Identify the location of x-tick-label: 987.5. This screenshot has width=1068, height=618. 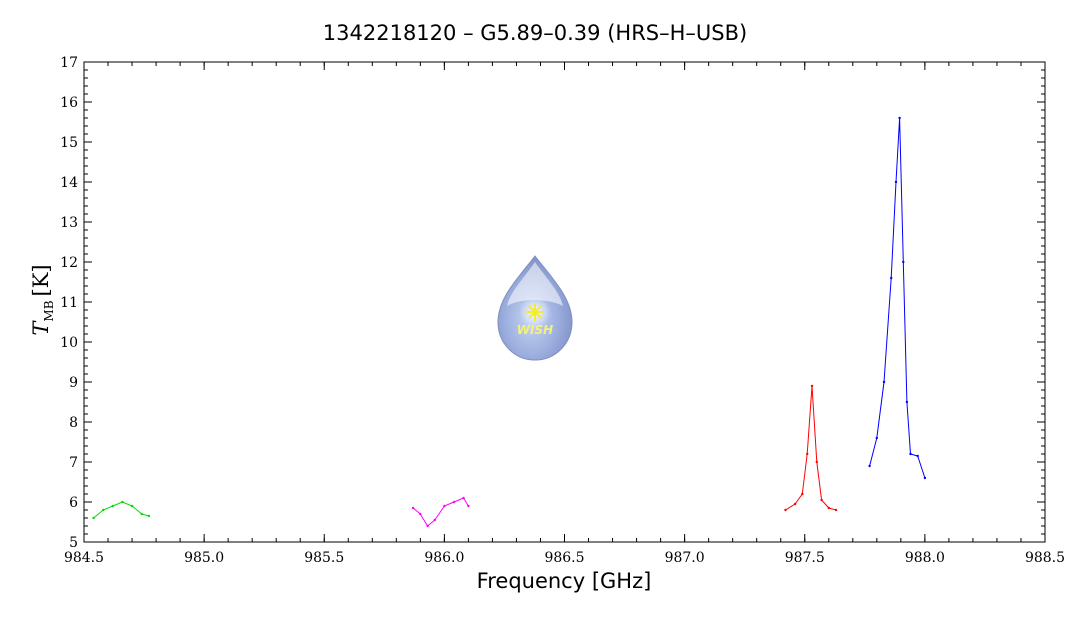
(805, 558).